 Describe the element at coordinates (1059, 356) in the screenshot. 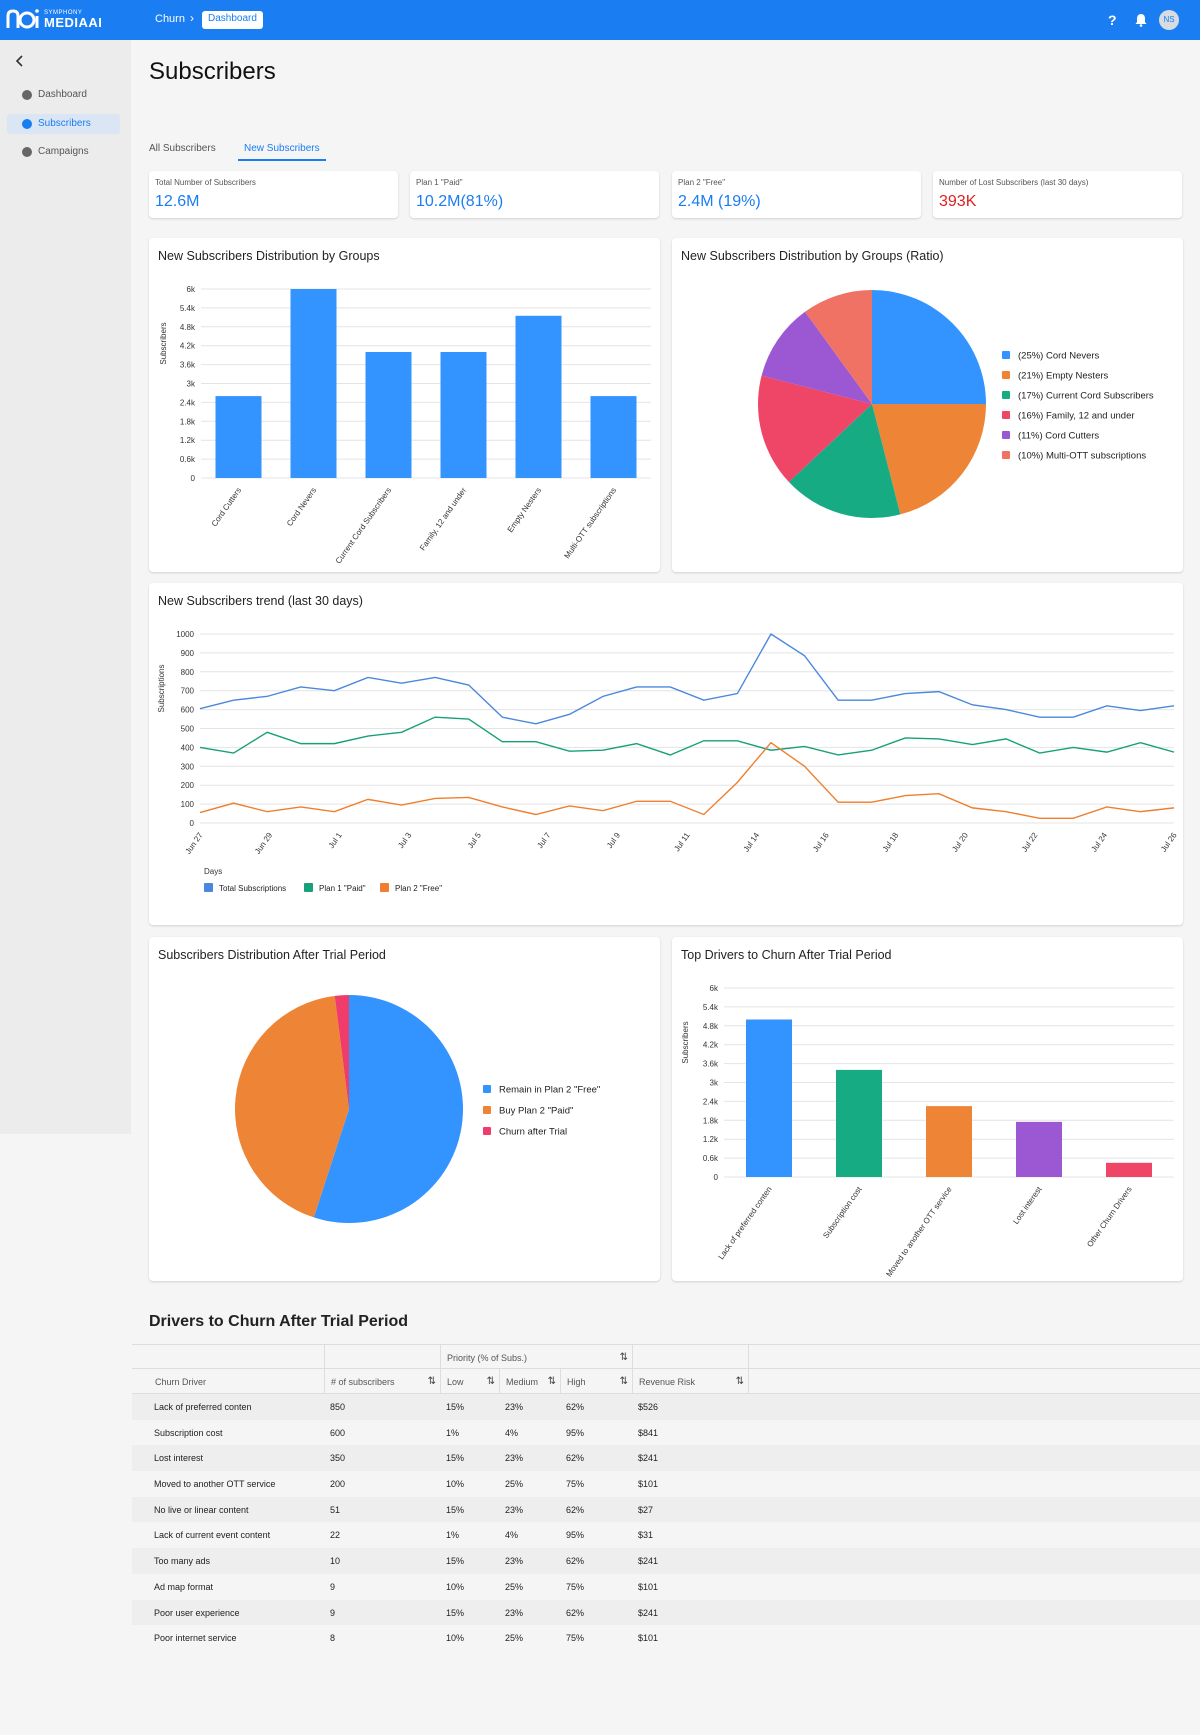

I see `legend-label: (25%) Cord Nevers` at that location.